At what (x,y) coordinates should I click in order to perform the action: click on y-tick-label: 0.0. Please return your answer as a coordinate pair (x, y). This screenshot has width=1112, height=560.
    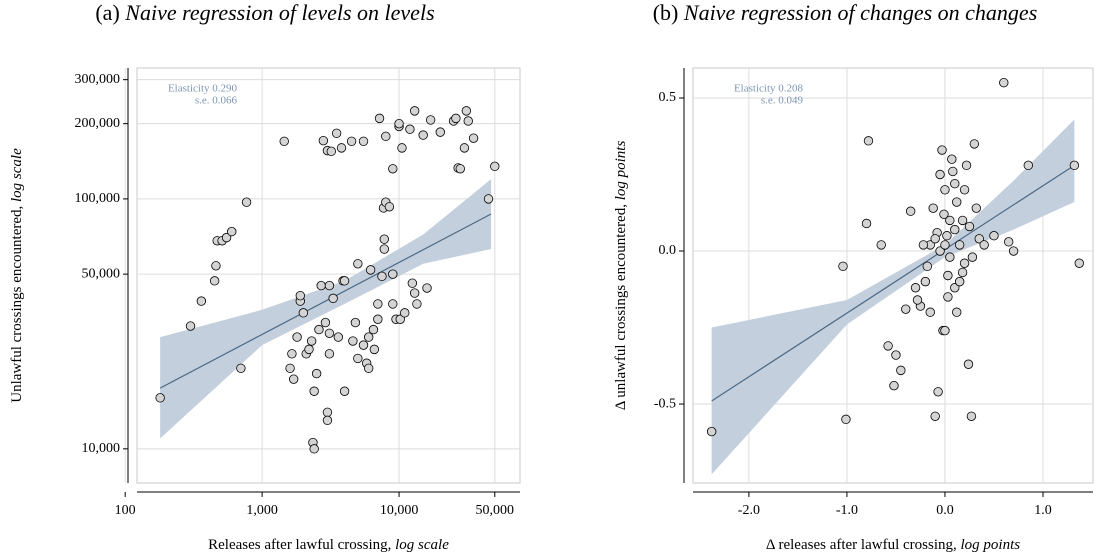
    Looking at the image, I should click on (668, 250).